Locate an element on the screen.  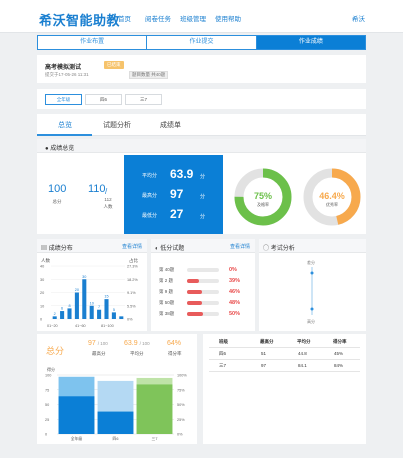
highest-score-total: / 100 is located at coordinates (102, 343).